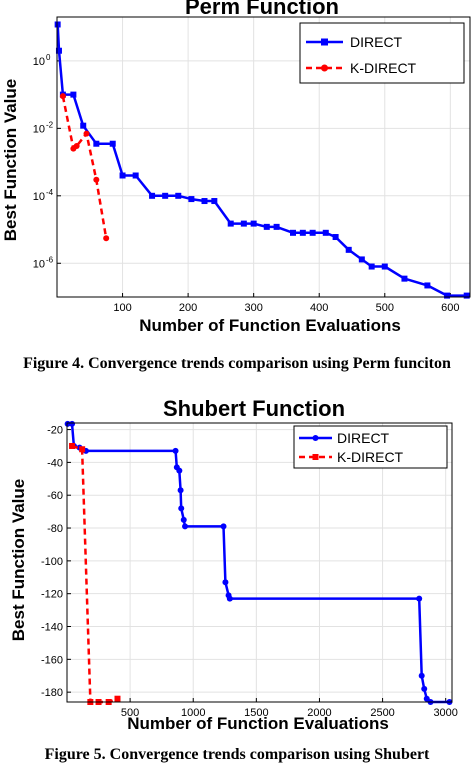  Describe the element at coordinates (188, 308) in the screenshot. I see `x-tick-label: 200` at that location.